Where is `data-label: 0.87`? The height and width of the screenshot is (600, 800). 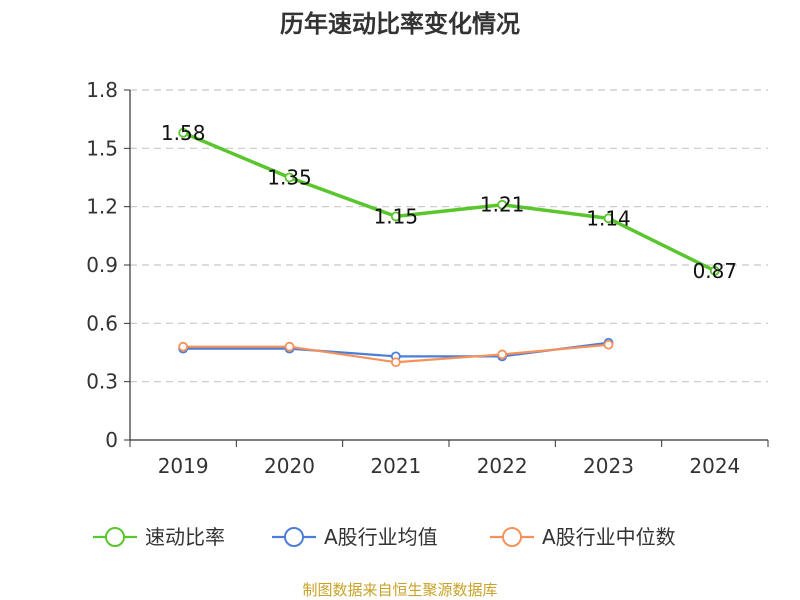 data-label: 0.87 is located at coordinates (715, 271).